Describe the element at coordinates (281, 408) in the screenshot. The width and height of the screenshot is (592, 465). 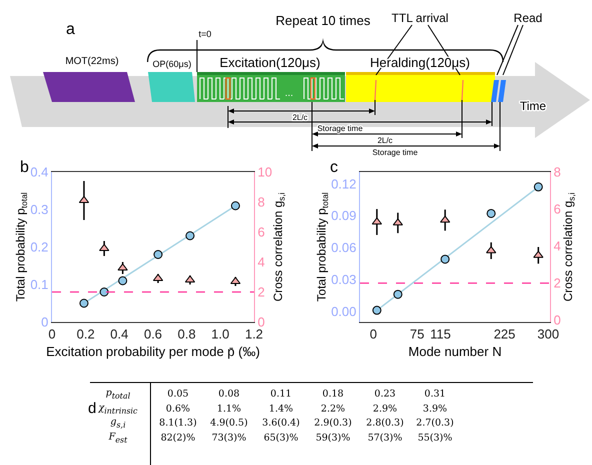
I see `text: 1.4%` at that location.